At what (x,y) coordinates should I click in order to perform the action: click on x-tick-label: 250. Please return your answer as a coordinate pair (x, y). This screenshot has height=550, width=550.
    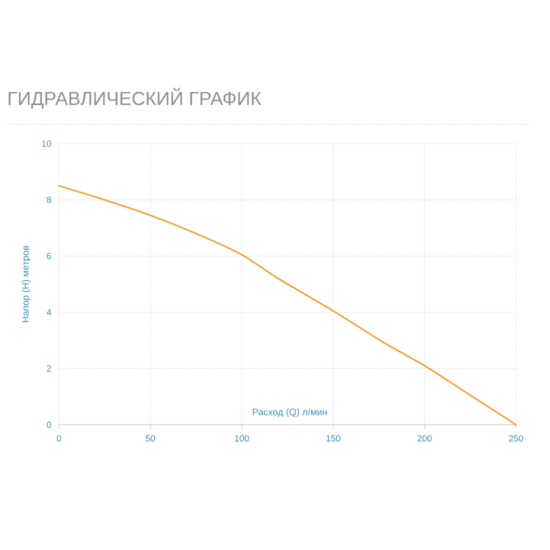
    Looking at the image, I should click on (516, 438).